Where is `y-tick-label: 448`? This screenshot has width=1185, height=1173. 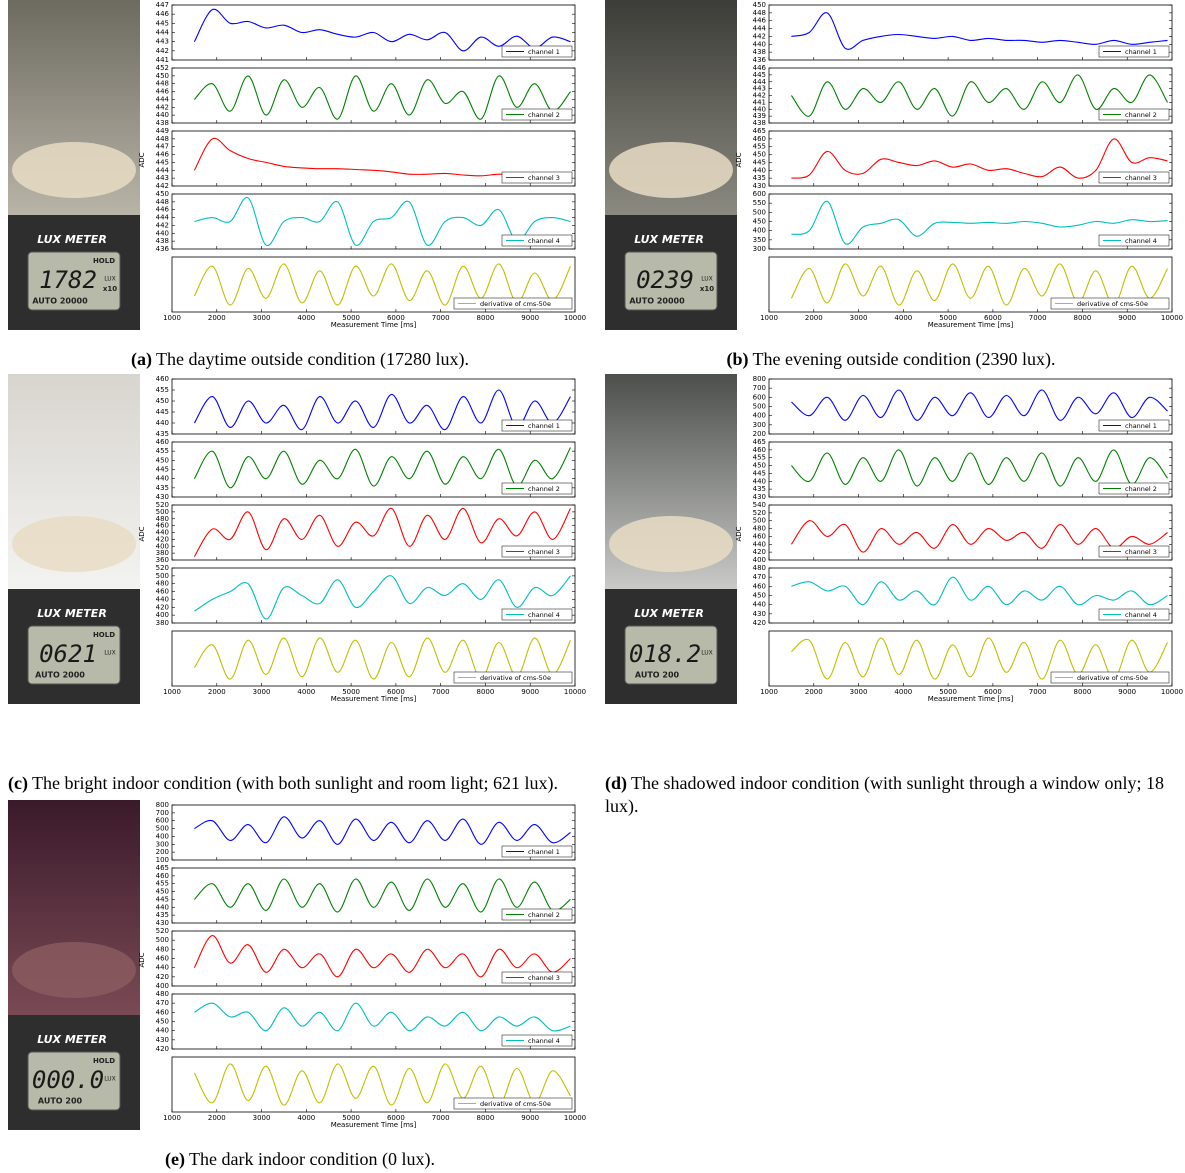 y-tick-label: 448 is located at coordinates (162, 139).